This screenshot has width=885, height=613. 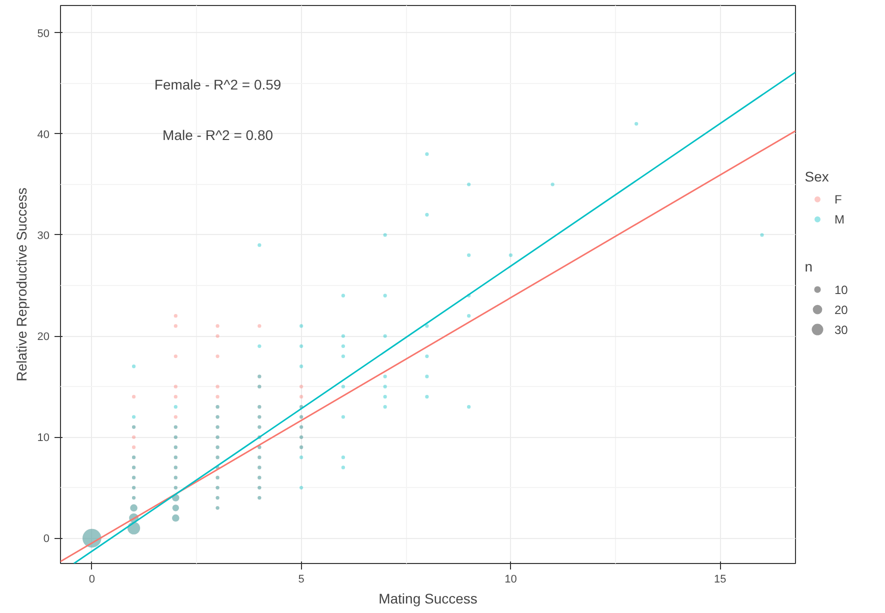 What do you see at coordinates (428, 598) in the screenshot?
I see `x-axis-title: Mating Success` at bounding box center [428, 598].